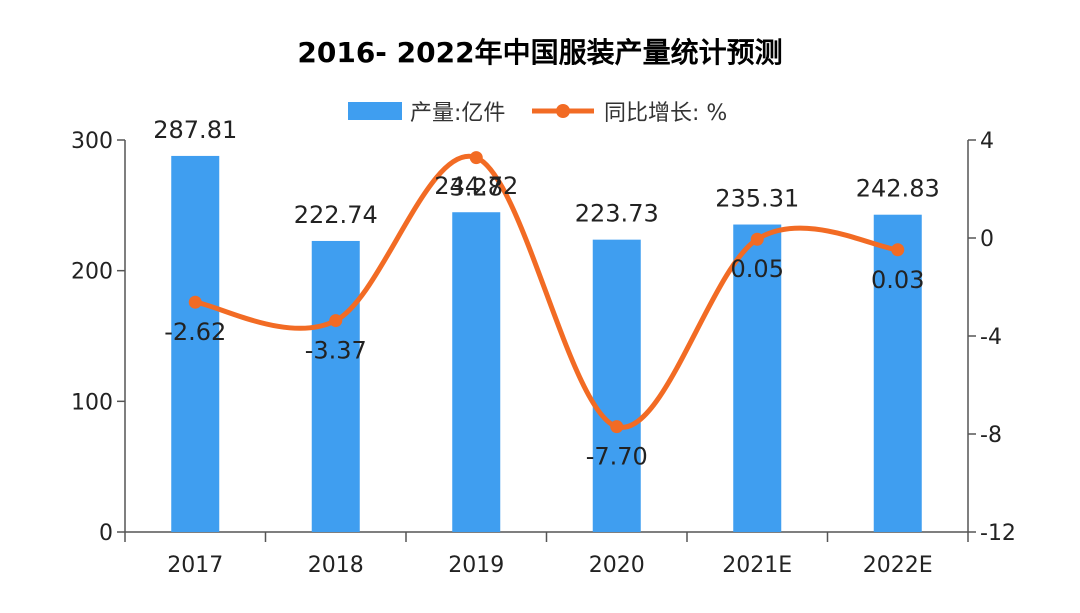  What do you see at coordinates (617, 565) in the screenshot?
I see `x-tick-label: 2020` at bounding box center [617, 565].